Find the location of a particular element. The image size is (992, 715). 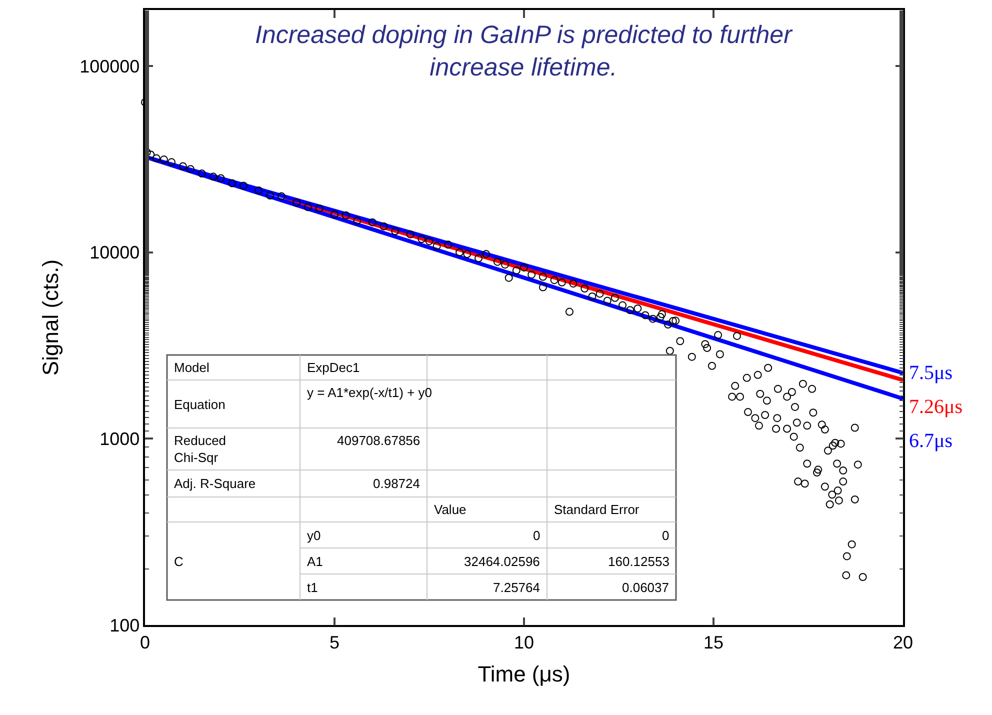

annotation: 0.98724 is located at coordinates (396, 483).